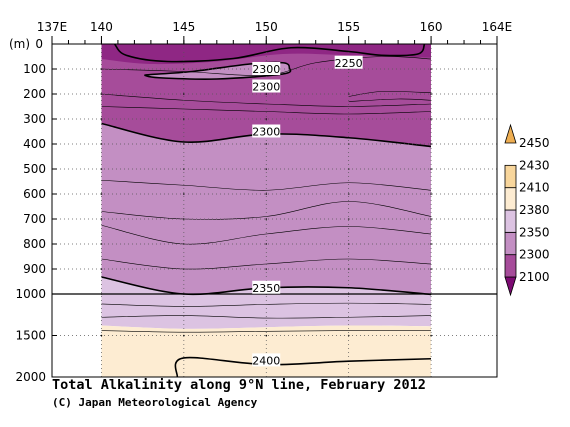  Describe the element at coordinates (510, 286) in the screenshot. I see `colorbar-low-arrow` at that location.